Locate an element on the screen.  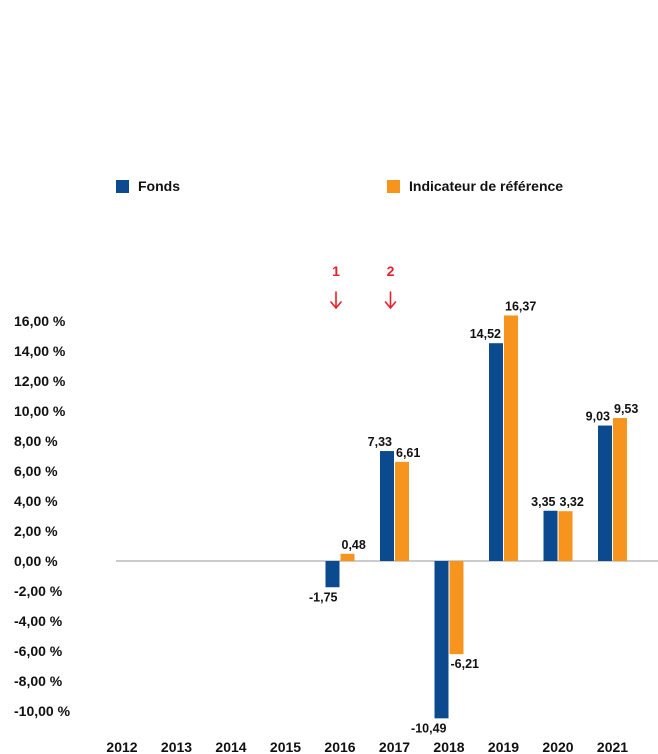
x-tick-label: 2016 is located at coordinates (339, 746).